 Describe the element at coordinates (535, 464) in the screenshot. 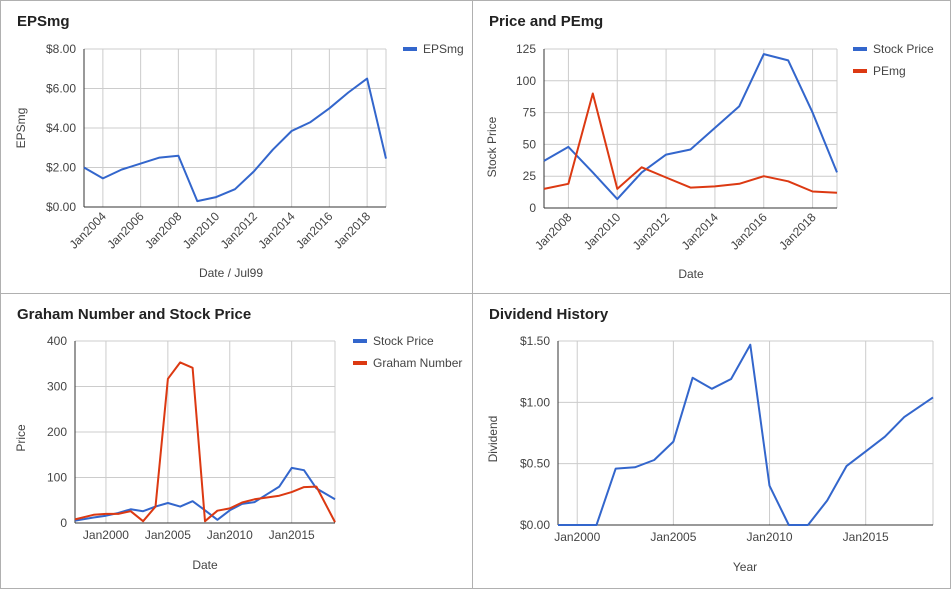

I see `y-tick-label: $0.50` at that location.